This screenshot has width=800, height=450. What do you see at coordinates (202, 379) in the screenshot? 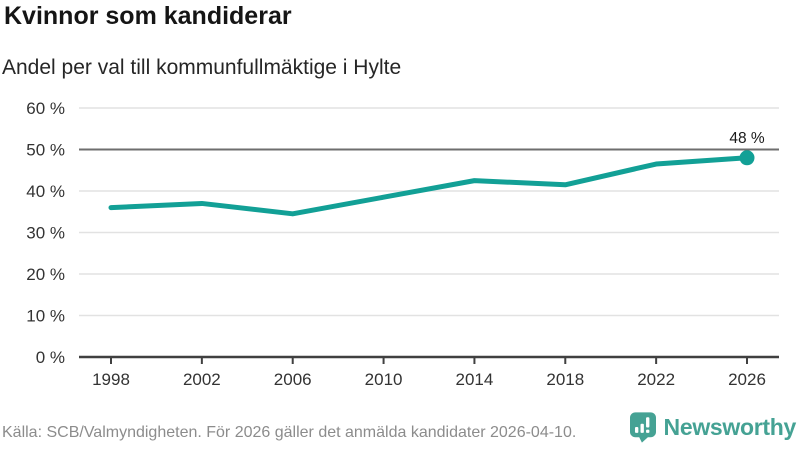
I see `x-axis-tick-label: 2002` at bounding box center [202, 379].